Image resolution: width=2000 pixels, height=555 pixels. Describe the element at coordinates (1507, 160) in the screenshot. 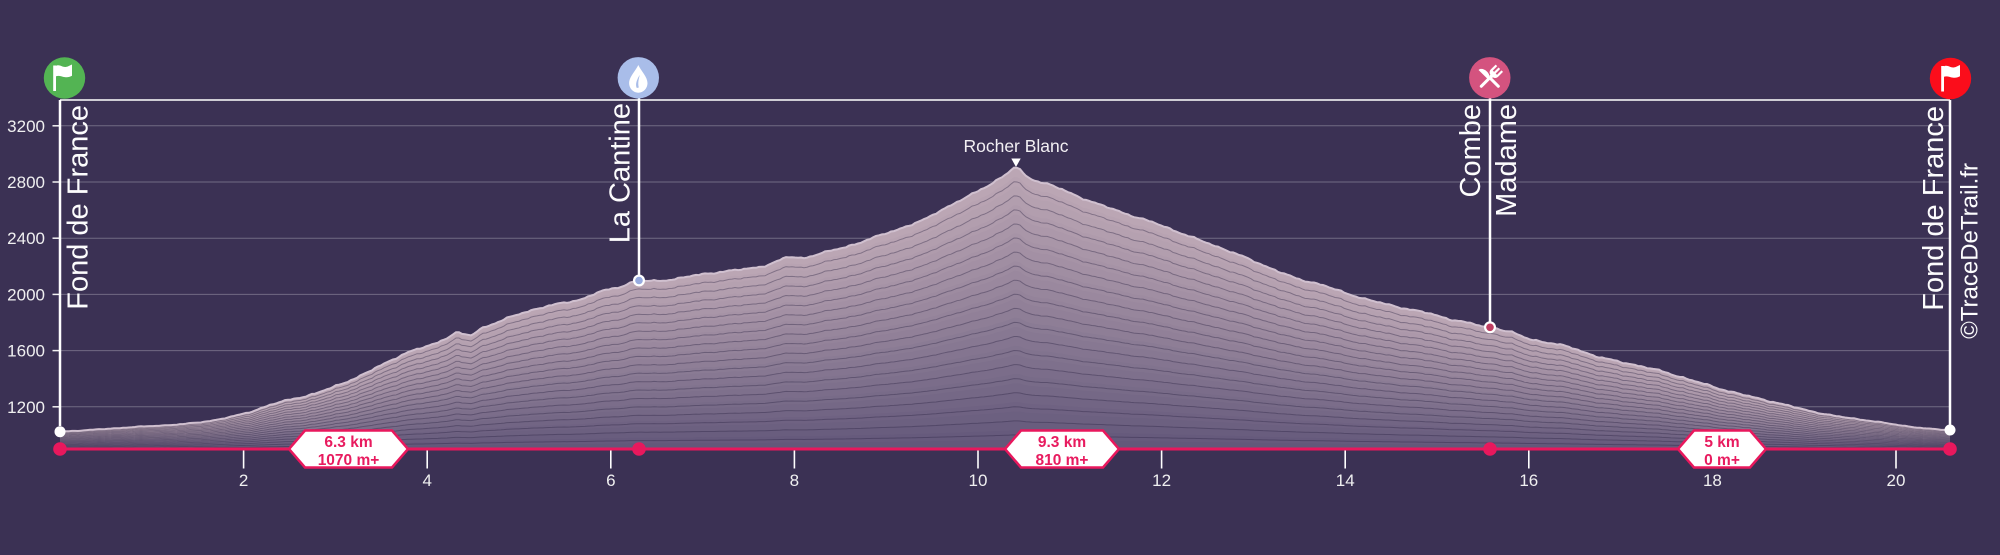

I see `svg-text: Madame` at that location.